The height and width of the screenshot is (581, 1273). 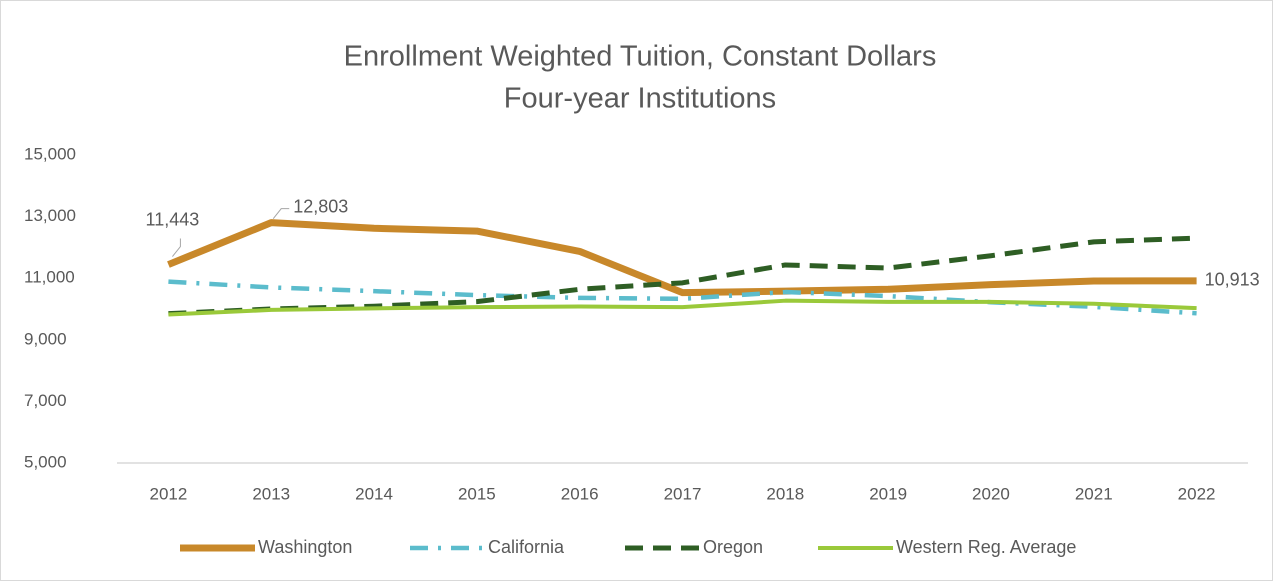 I want to click on y-tick-label: 13,000, so click(x=50, y=215).